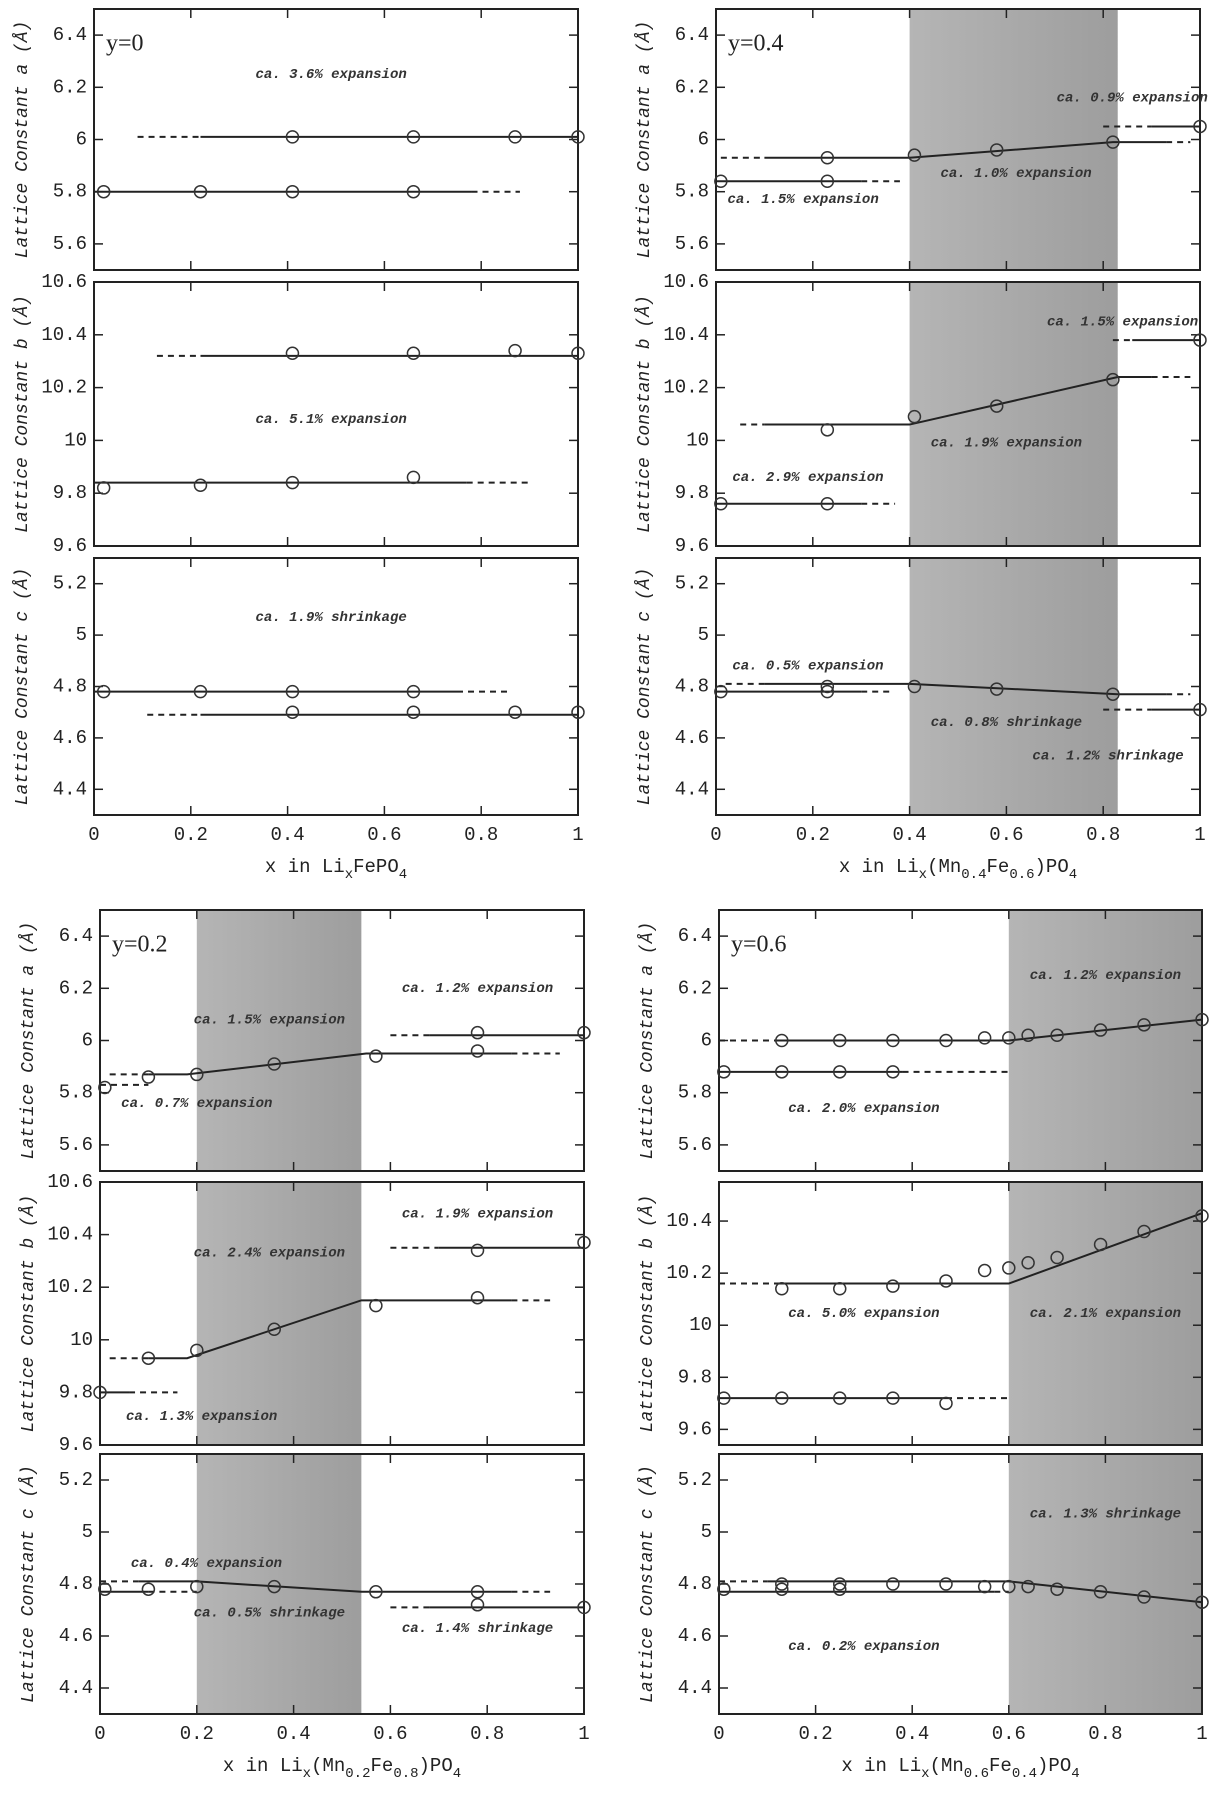  What do you see at coordinates (1006, 444) in the screenshot?
I see `annotation: ca. 1.9% expansion` at bounding box center [1006, 444].